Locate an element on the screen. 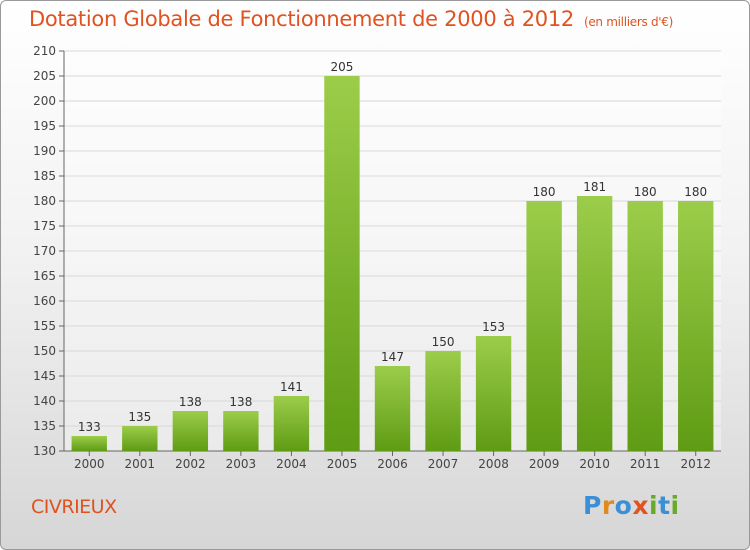  x-tick-label: 2004 is located at coordinates (291, 464).